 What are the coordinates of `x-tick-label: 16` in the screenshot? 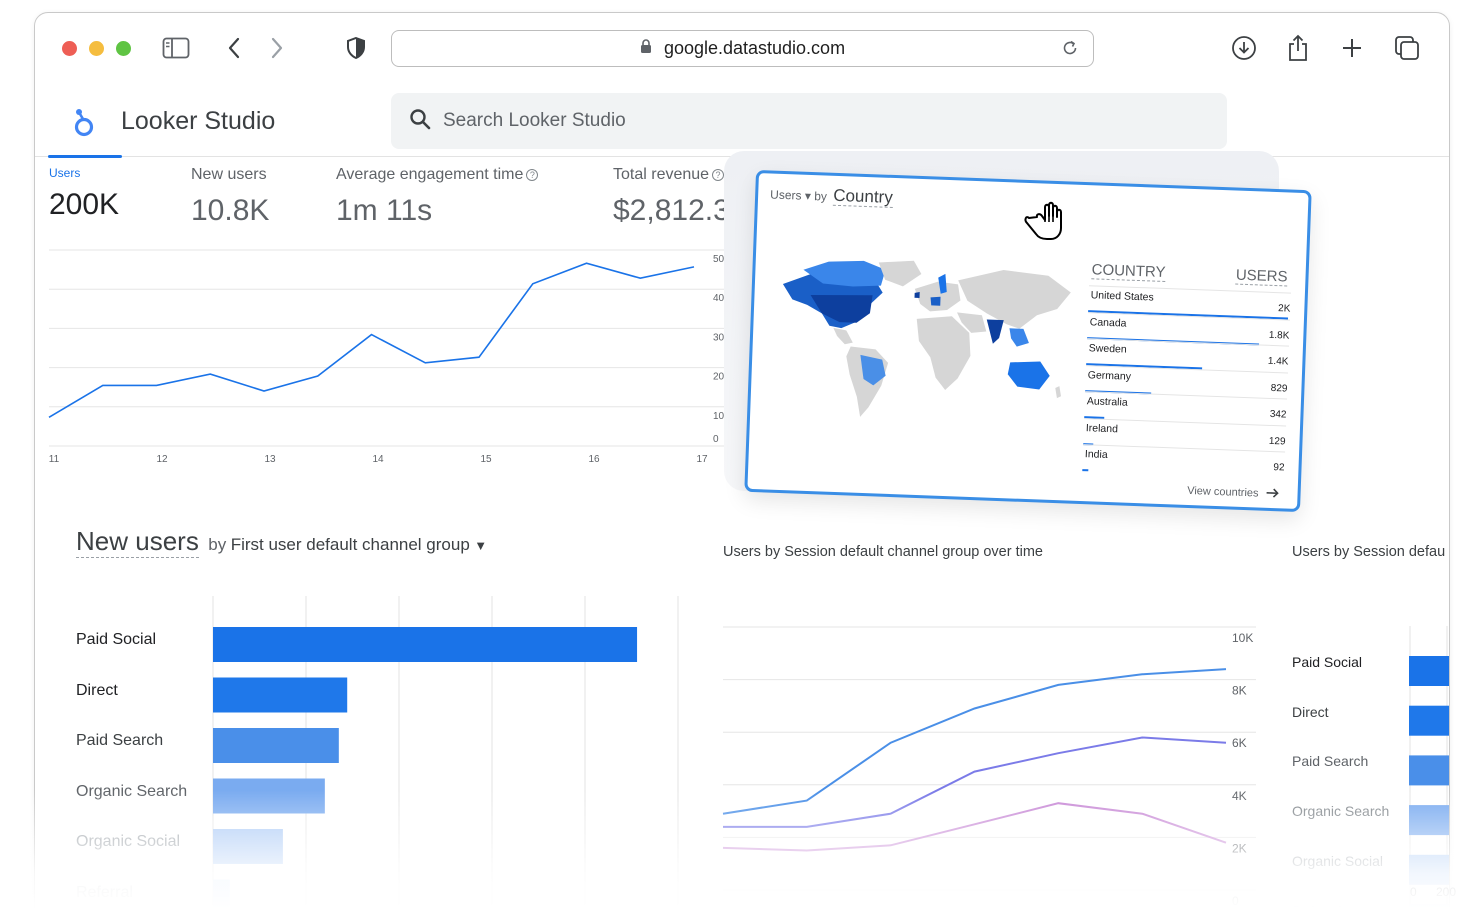 It's located at (594, 459).